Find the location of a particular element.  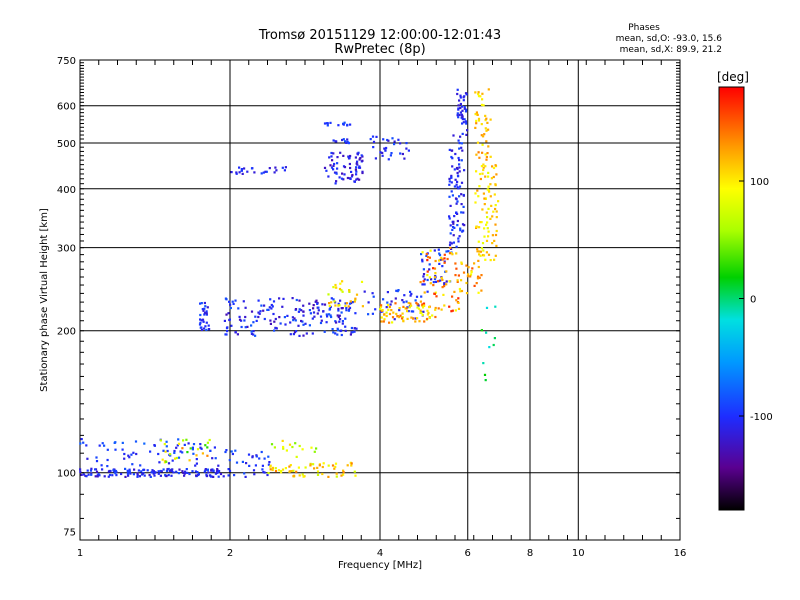

y-tick-label: 300 is located at coordinates (66, 249).